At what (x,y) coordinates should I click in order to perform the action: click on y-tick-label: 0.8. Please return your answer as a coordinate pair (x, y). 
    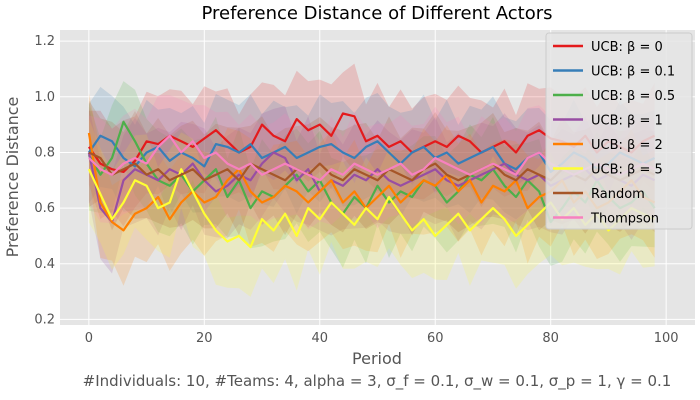
    Looking at the image, I should click on (44, 152).